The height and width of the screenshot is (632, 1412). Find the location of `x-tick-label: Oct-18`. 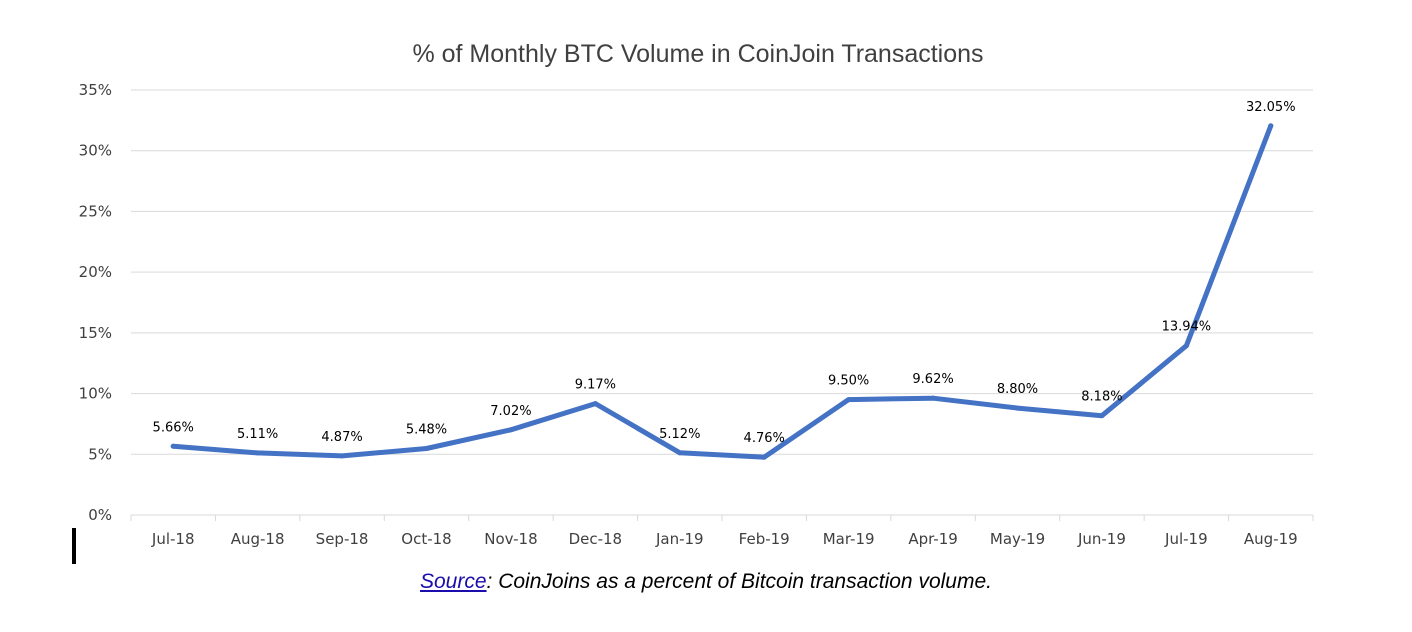

x-tick-label: Oct-18 is located at coordinates (426, 539).